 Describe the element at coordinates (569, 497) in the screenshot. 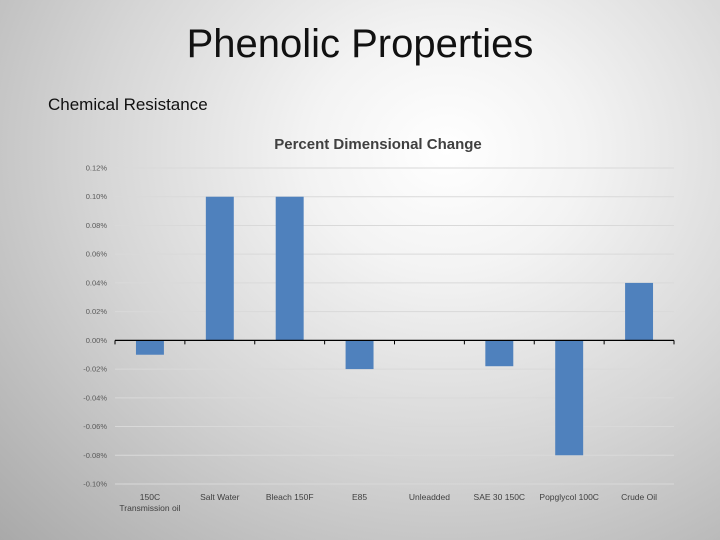

I see `category-label: Popglycol 100C` at that location.